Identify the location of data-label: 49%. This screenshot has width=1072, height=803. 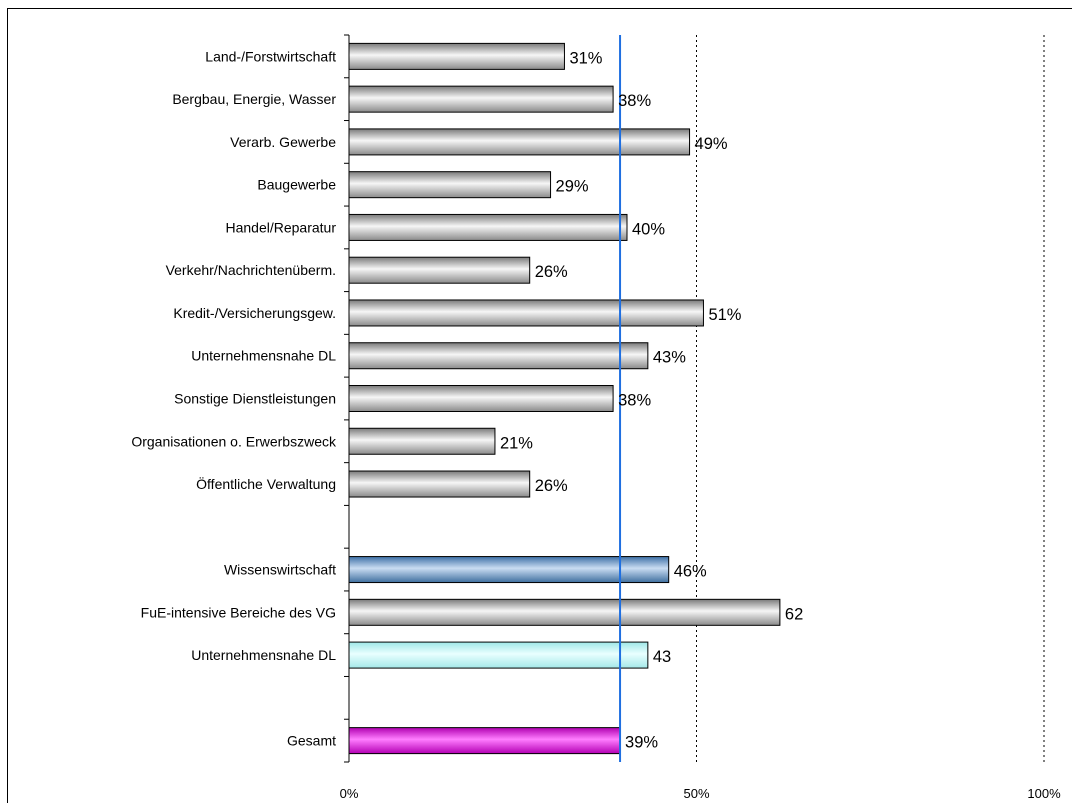
(711, 144).